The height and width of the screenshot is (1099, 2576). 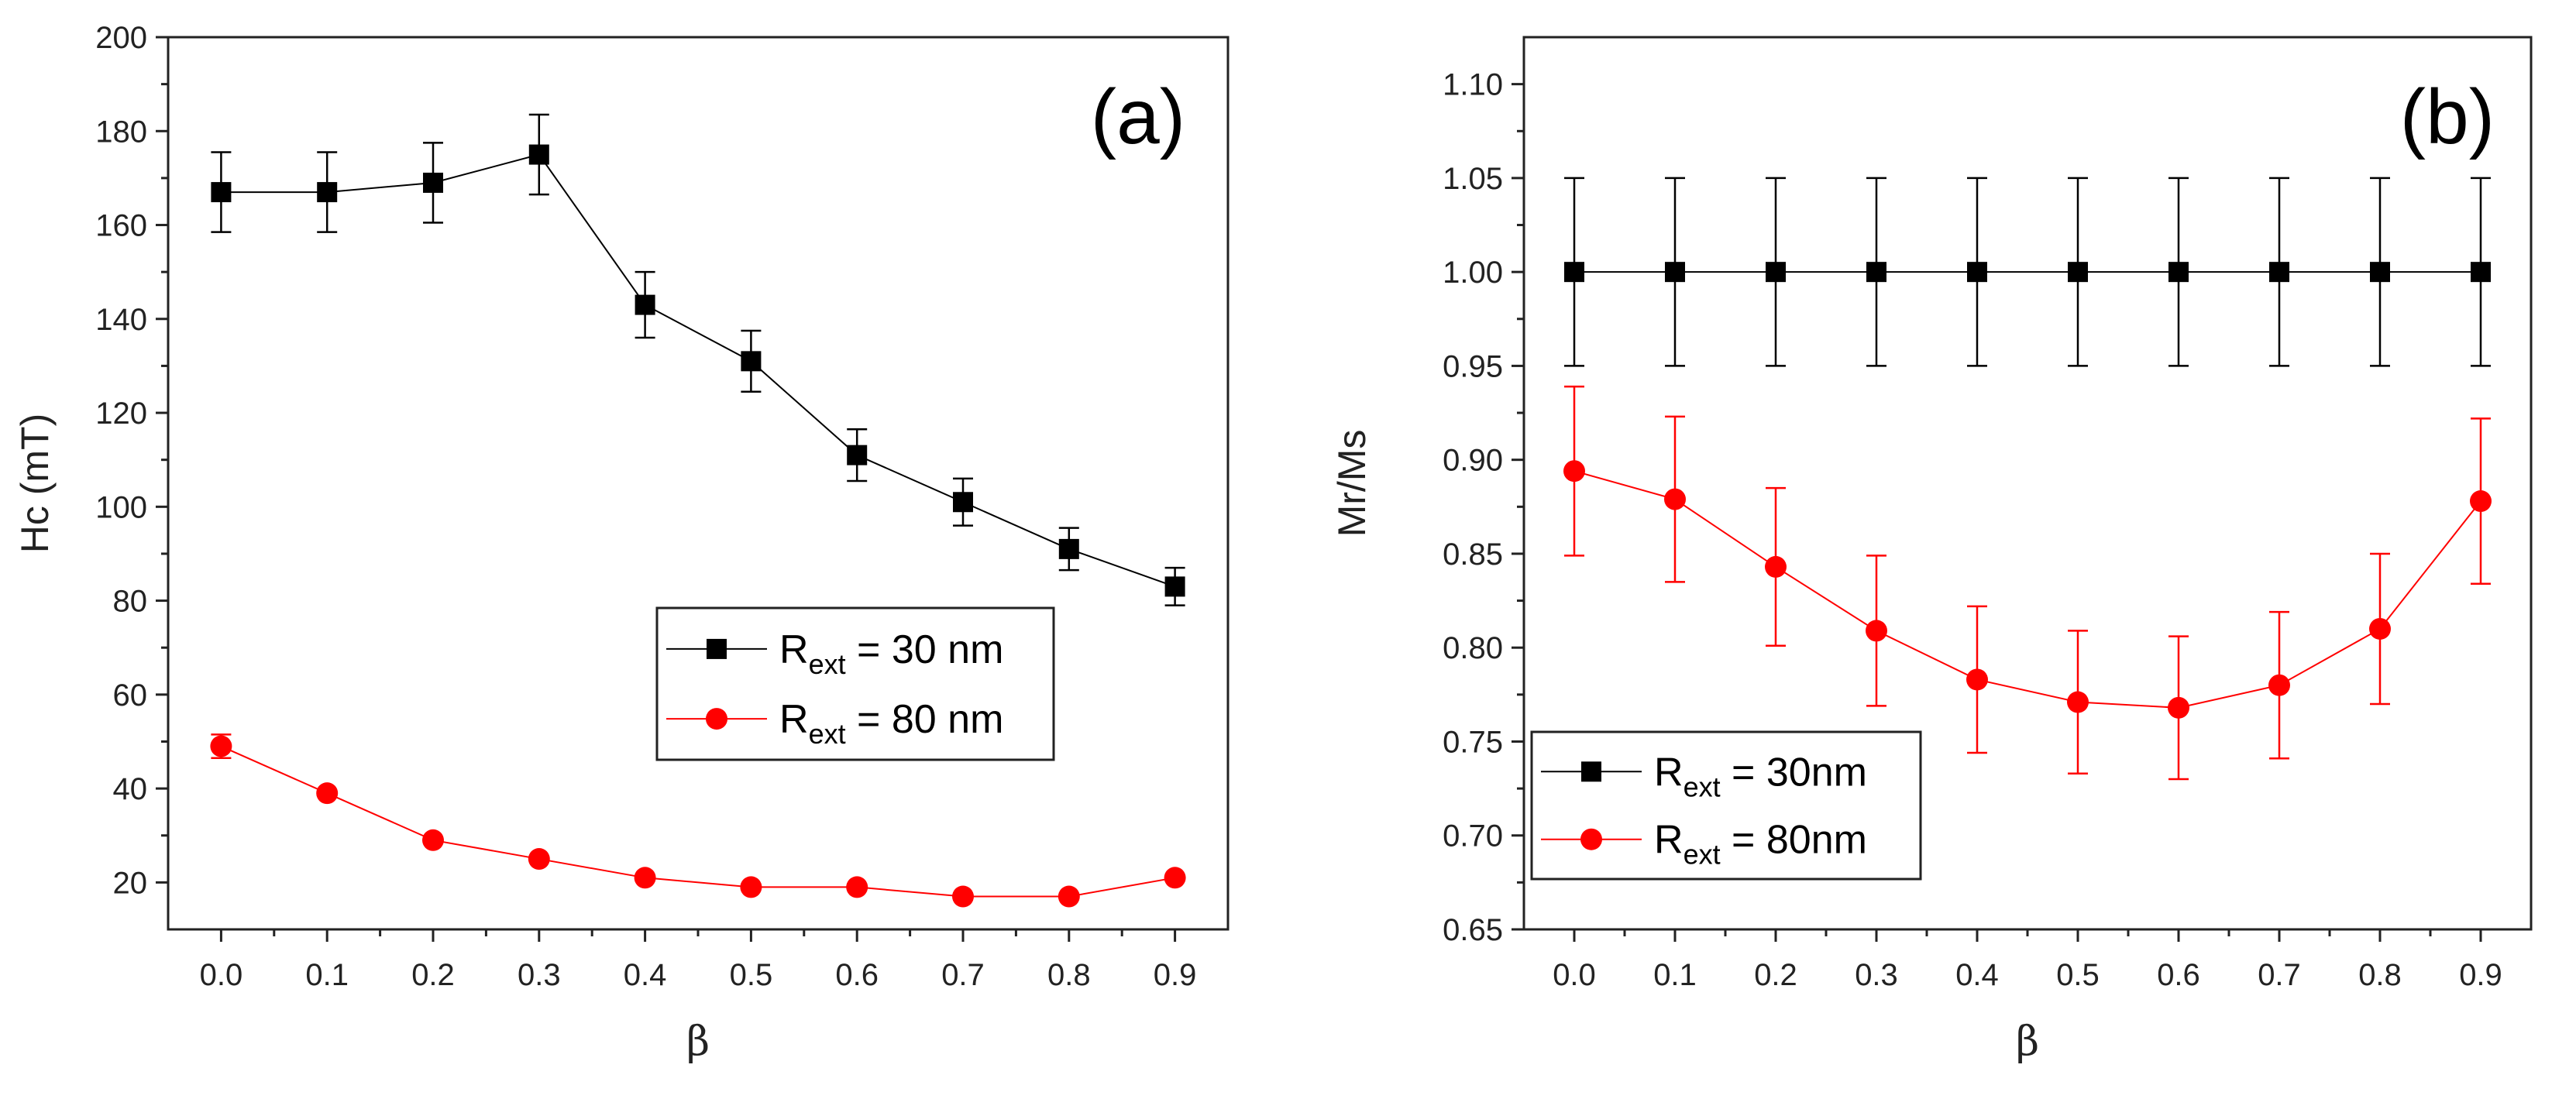 I want to click on y-tick-label: 0.95, so click(x=1473, y=366).